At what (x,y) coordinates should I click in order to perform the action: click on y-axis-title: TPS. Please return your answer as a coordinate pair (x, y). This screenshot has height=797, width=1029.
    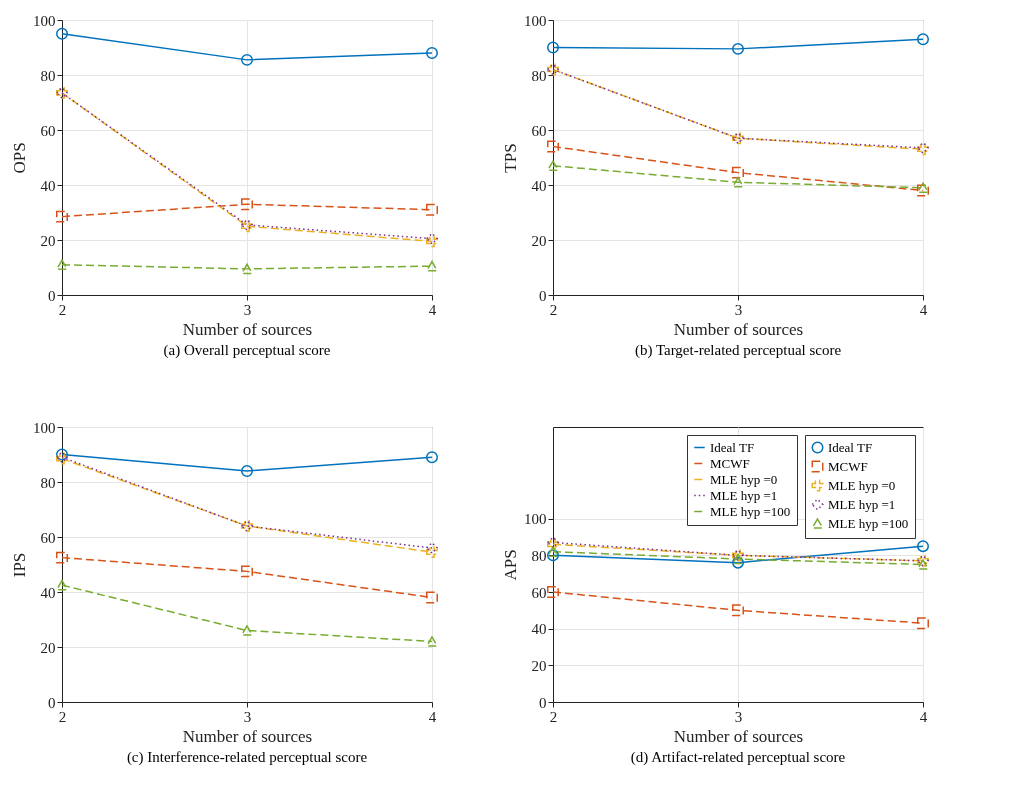
    Looking at the image, I should click on (510, 158).